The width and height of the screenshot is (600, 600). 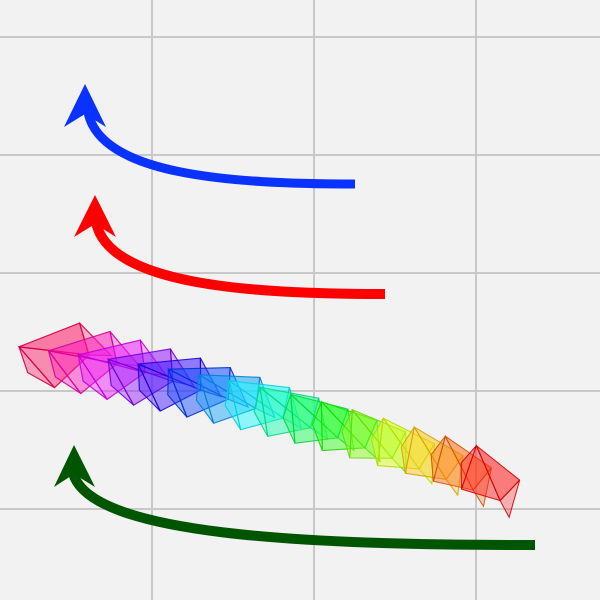 What do you see at coordinates (230, 247) in the screenshot?
I see `red-curved-arrow` at bounding box center [230, 247].